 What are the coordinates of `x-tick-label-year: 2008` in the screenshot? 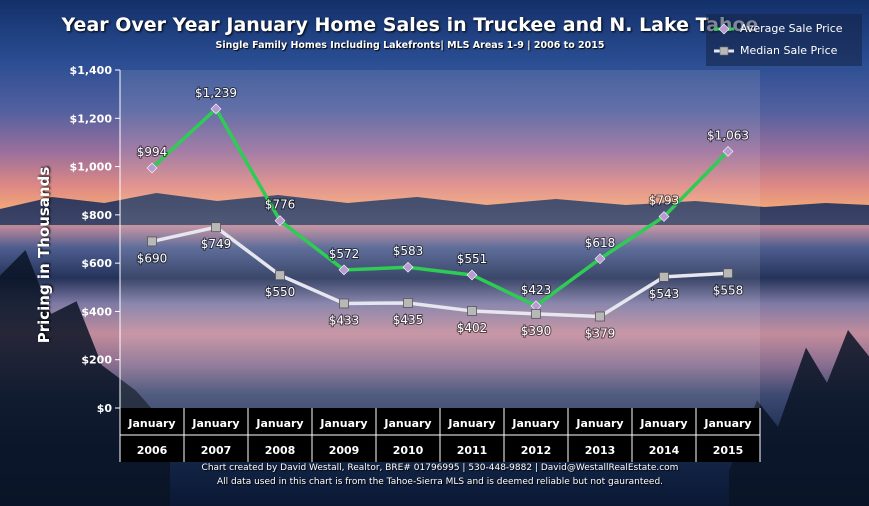 It's located at (280, 450).